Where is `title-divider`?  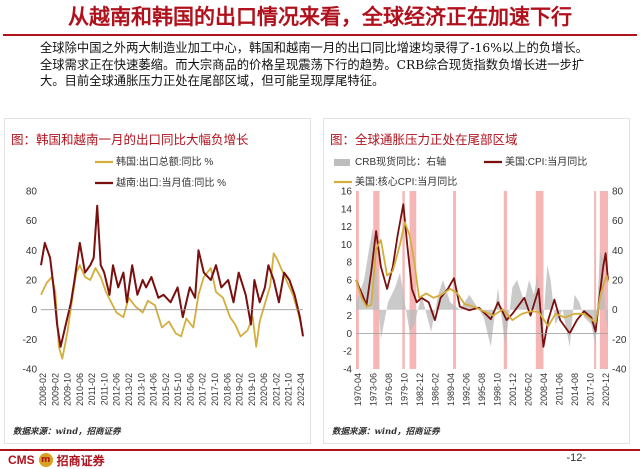
title-divider is located at coordinates (320, 35).